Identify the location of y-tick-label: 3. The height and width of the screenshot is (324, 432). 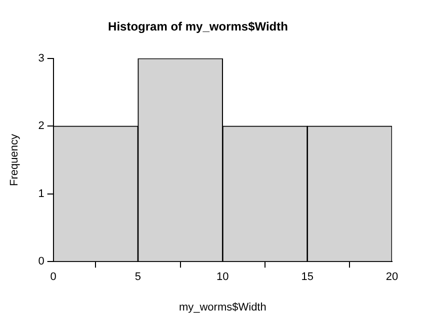
(41, 58).